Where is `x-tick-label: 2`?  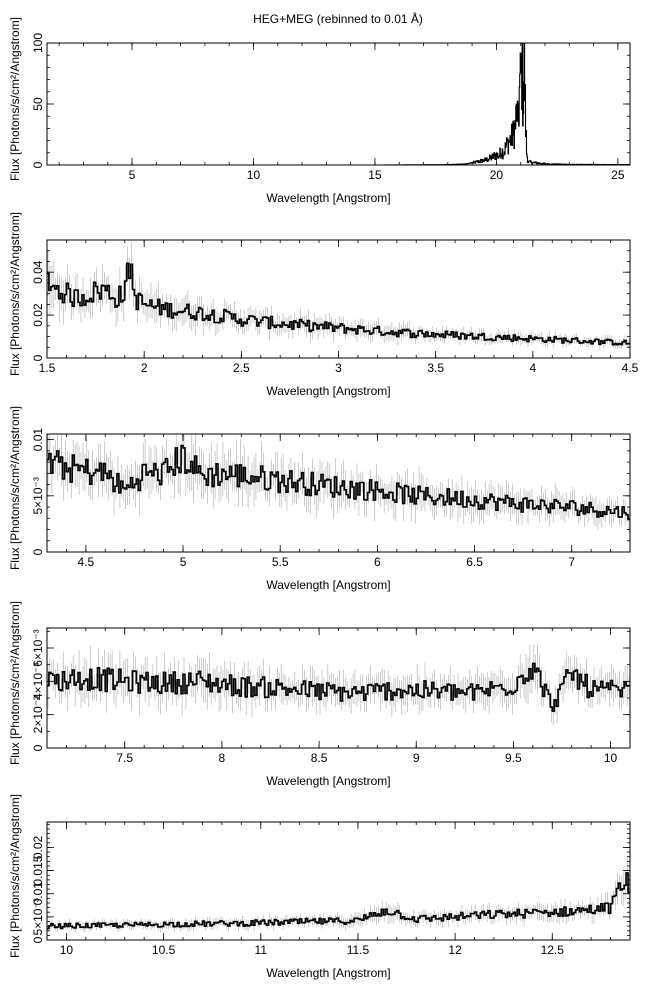 x-tick-label: 2 is located at coordinates (144, 368).